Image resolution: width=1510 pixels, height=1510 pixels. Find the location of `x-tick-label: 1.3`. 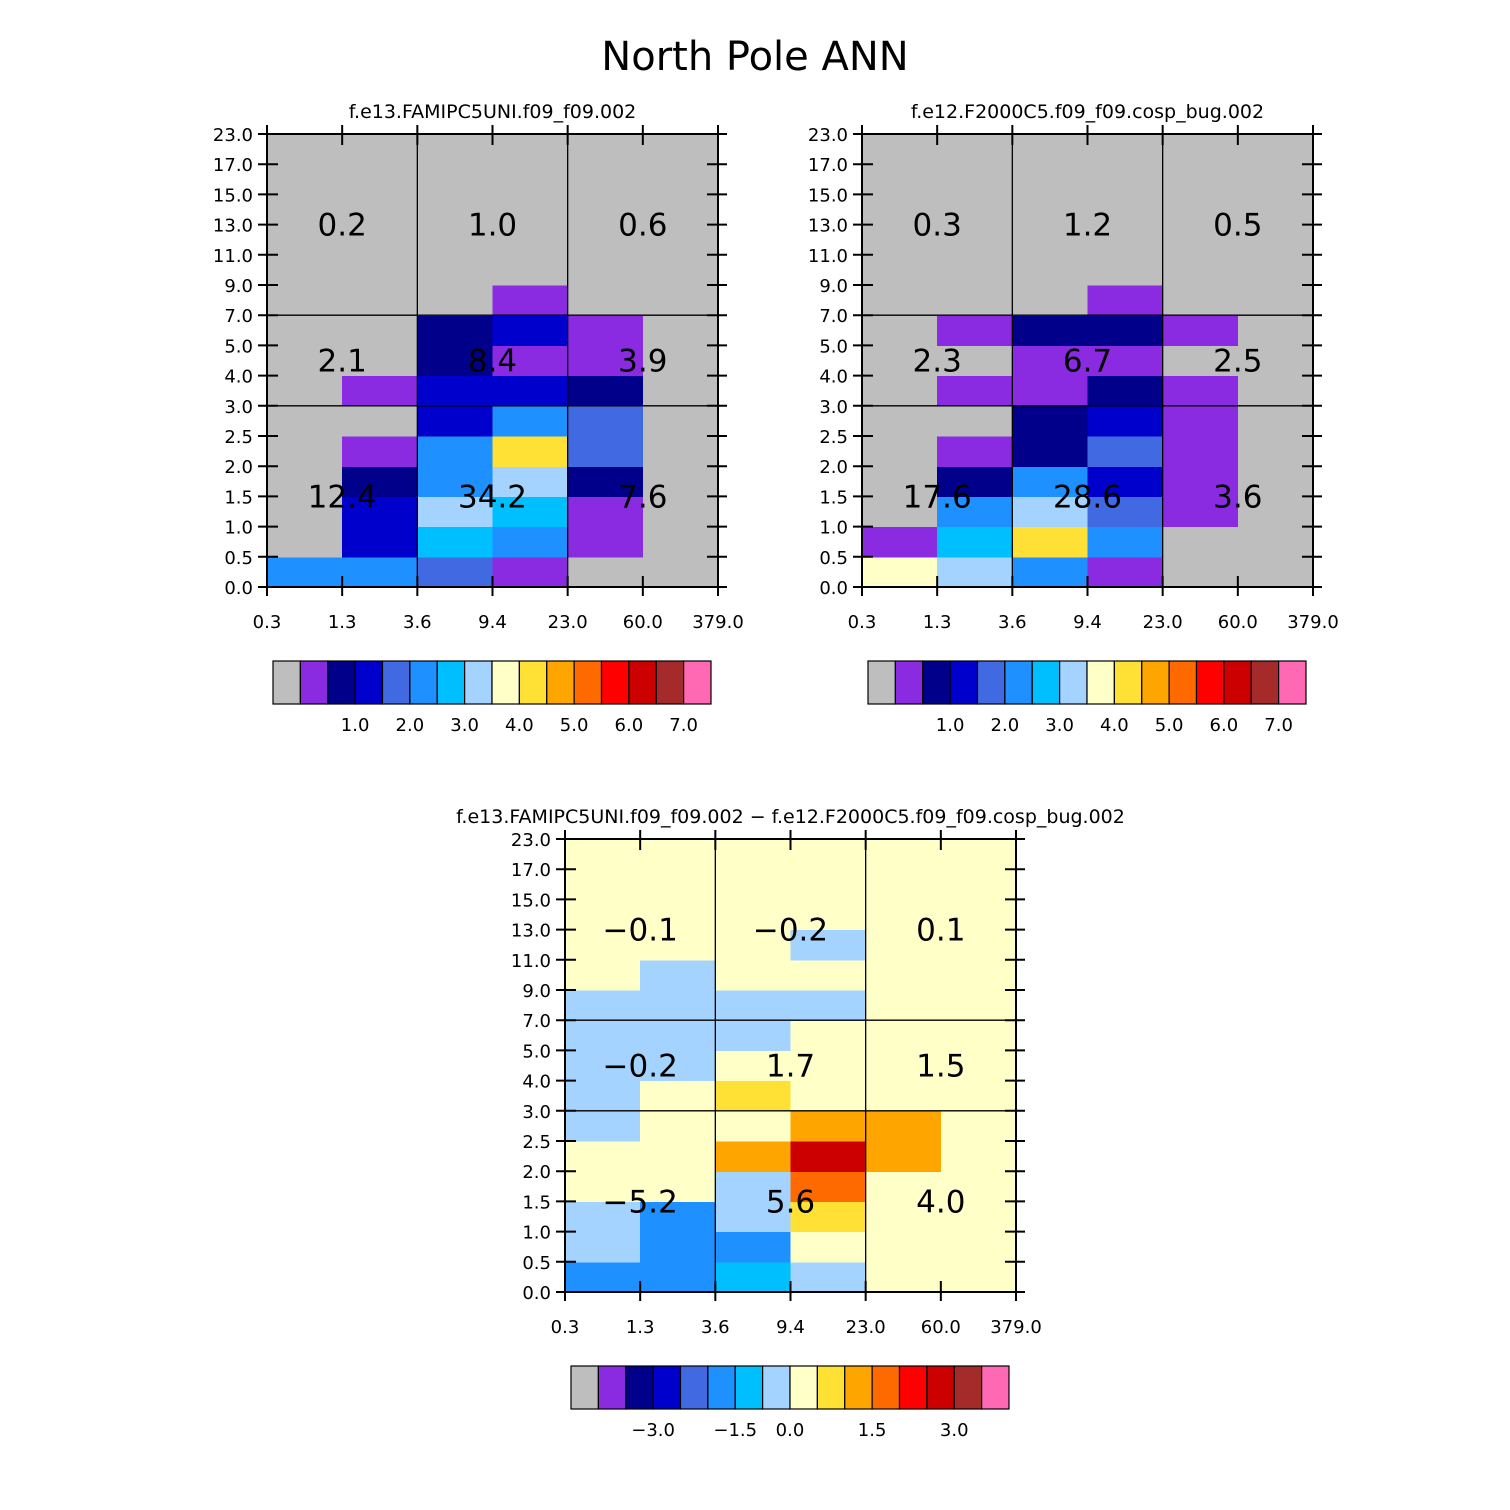

x-tick-label: 1.3 is located at coordinates (937, 622).